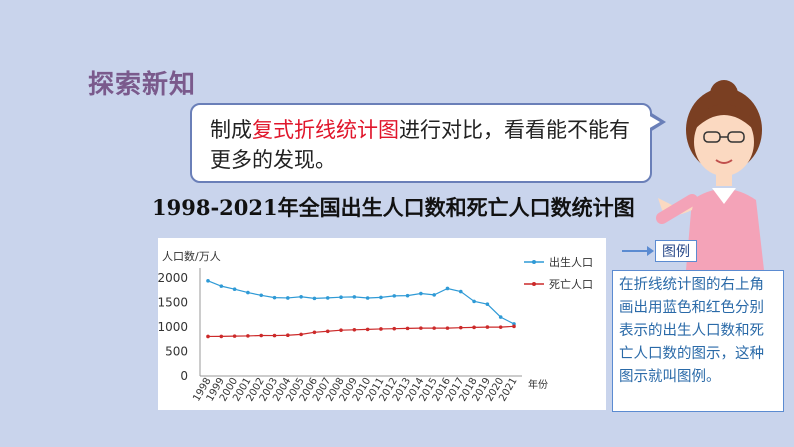  What do you see at coordinates (325, 130) in the screenshot?
I see `bubble-text-highlight: 复式折线统计图` at bounding box center [325, 130].